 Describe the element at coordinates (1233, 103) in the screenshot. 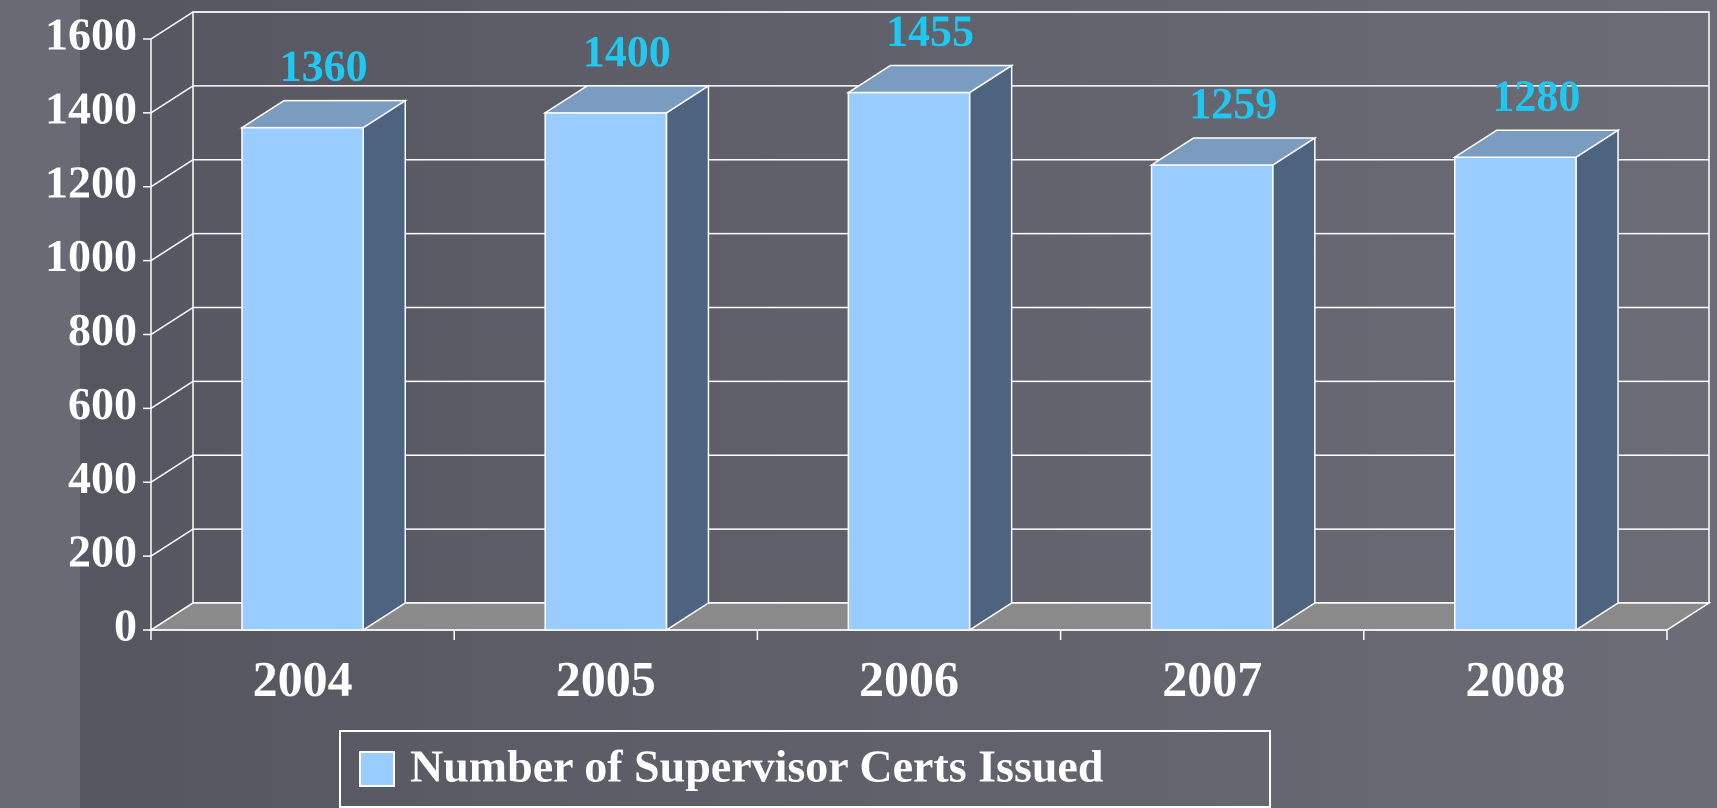

I see `value-label: 1259` at that location.